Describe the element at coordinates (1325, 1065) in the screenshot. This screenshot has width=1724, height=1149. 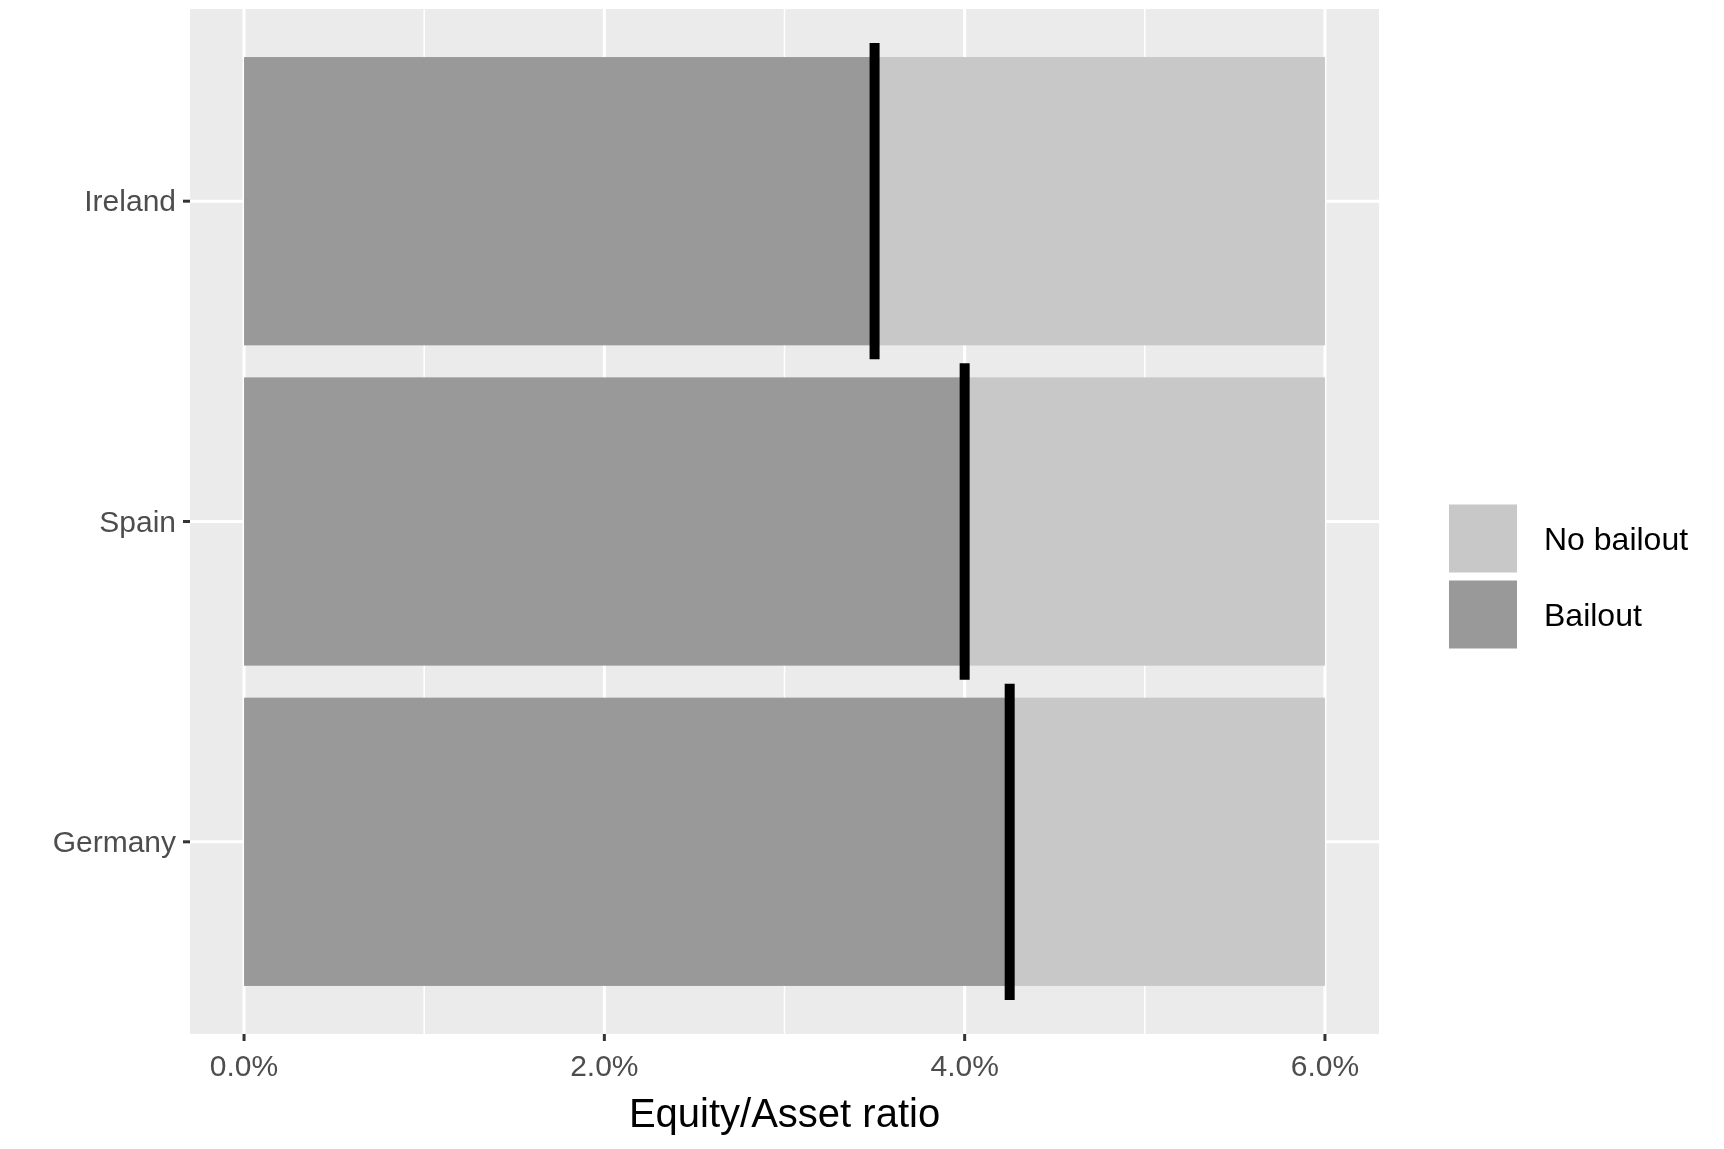
I see `x-tick-label: 6.0%` at that location.